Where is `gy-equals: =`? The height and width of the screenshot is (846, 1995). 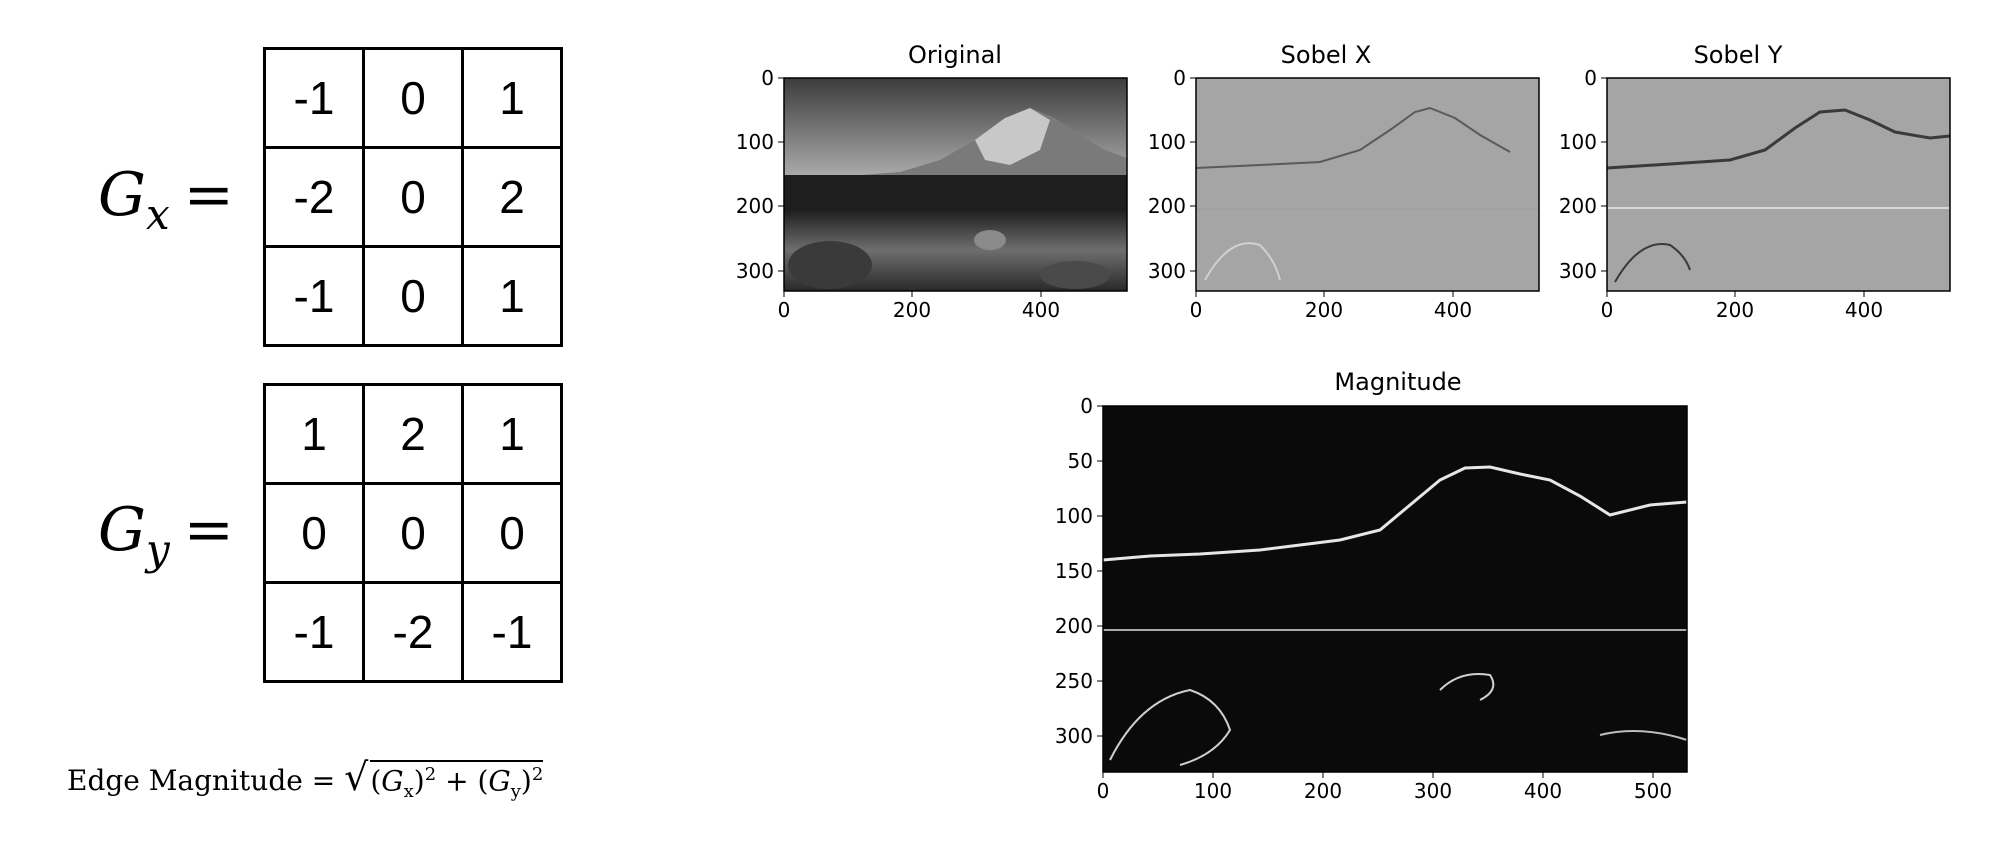
gy-equals: = is located at coordinates (208, 530).